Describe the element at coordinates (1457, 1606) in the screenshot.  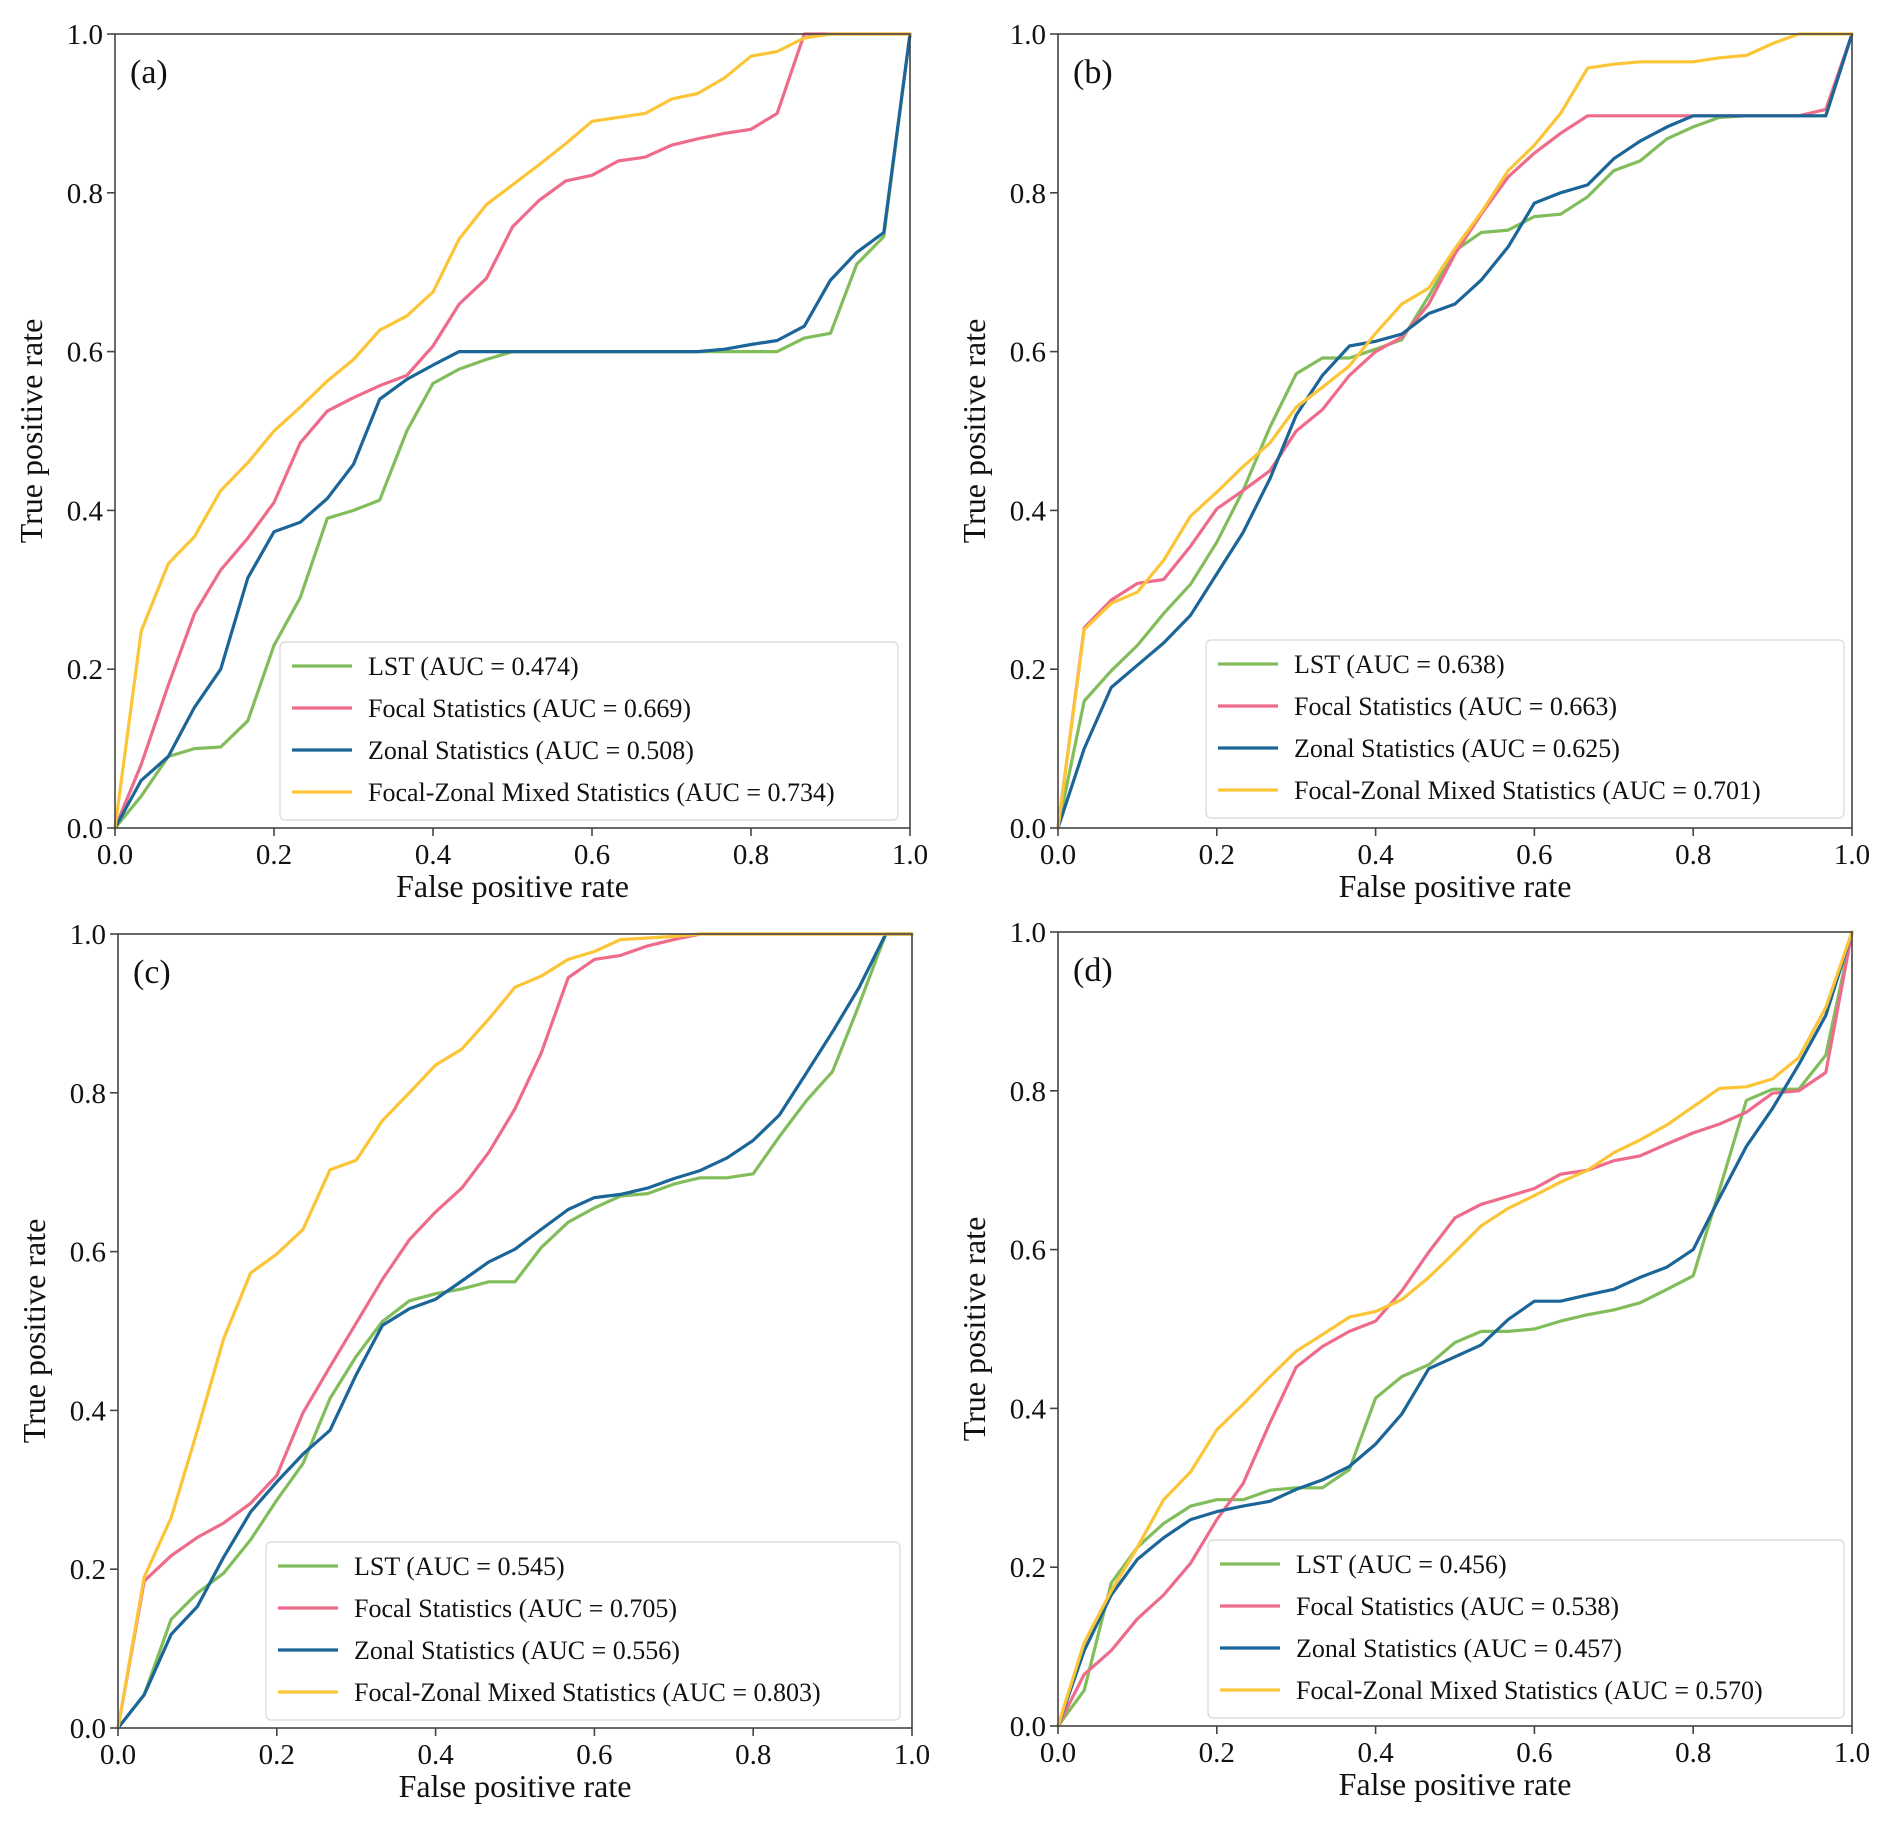
I see `legend-label: Focal Statistics (AUC = 0.538)` at that location.